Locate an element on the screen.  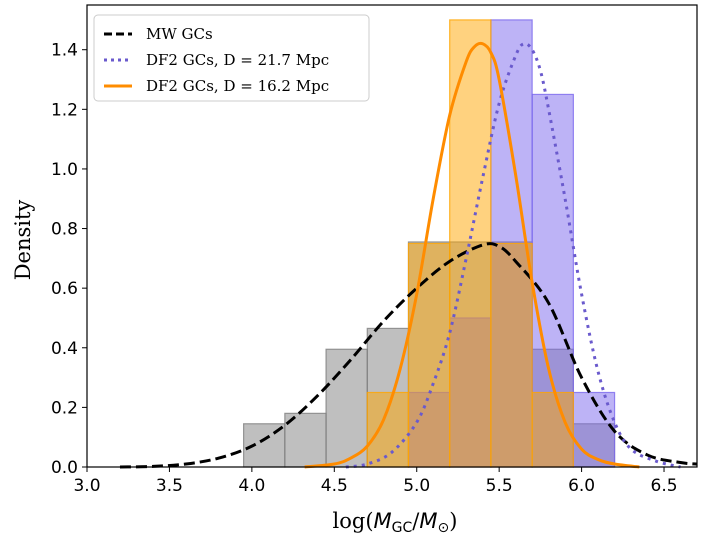
y-tick-label-6: 1.2 is located at coordinates (64, 110).